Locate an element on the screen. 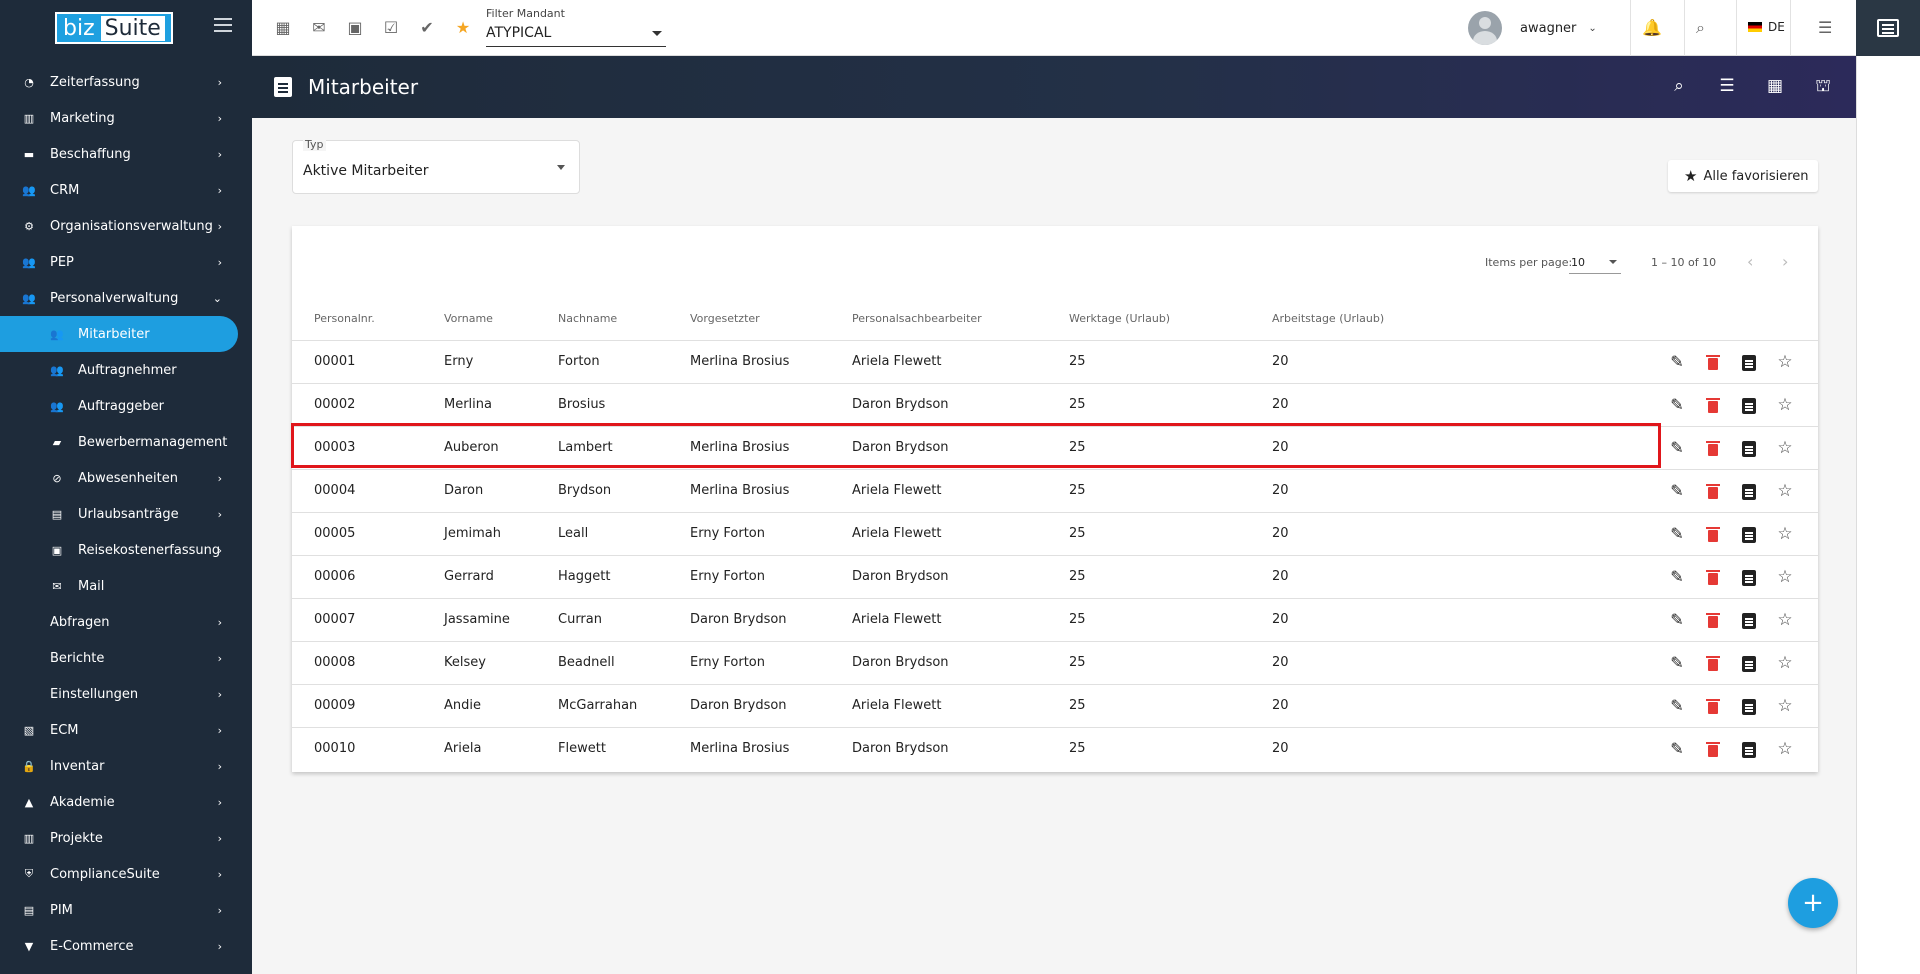 The height and width of the screenshot is (974, 1920). column-header: Werktage (Urlaub) is located at coordinates (1170, 319).